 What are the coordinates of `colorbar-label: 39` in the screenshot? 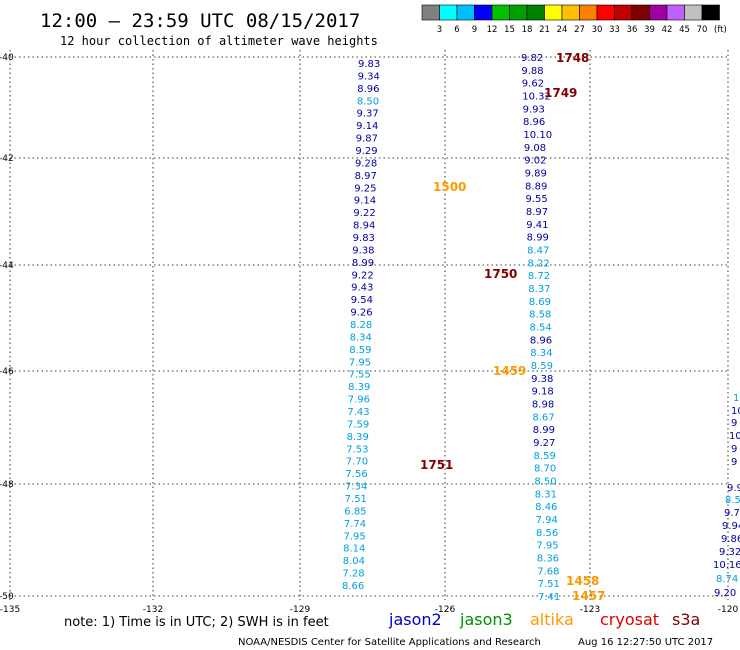 It's located at (649, 30).